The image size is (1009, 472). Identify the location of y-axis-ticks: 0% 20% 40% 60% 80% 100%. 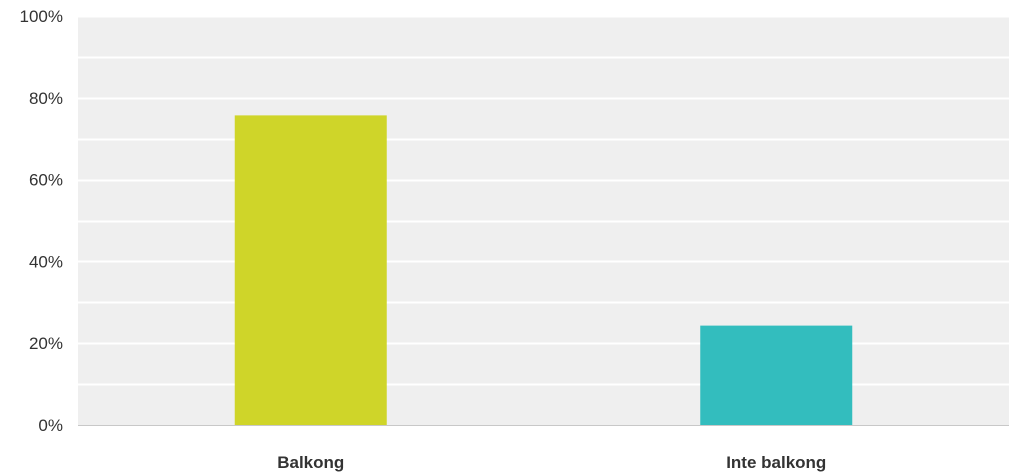
(41, 221).